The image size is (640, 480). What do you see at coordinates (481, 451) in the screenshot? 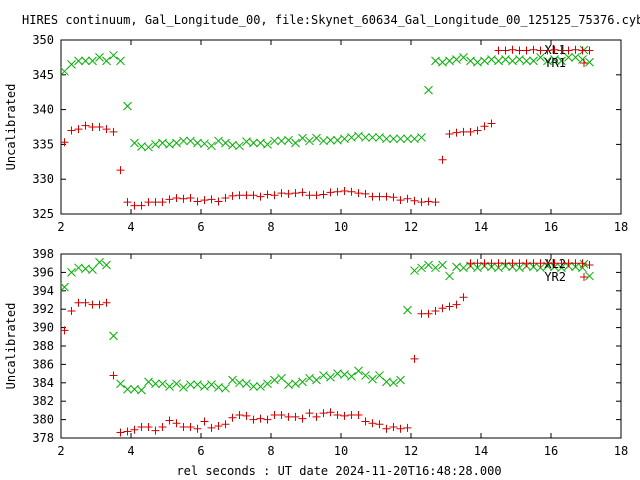
I see `x-tick-label: 14` at bounding box center [481, 451].